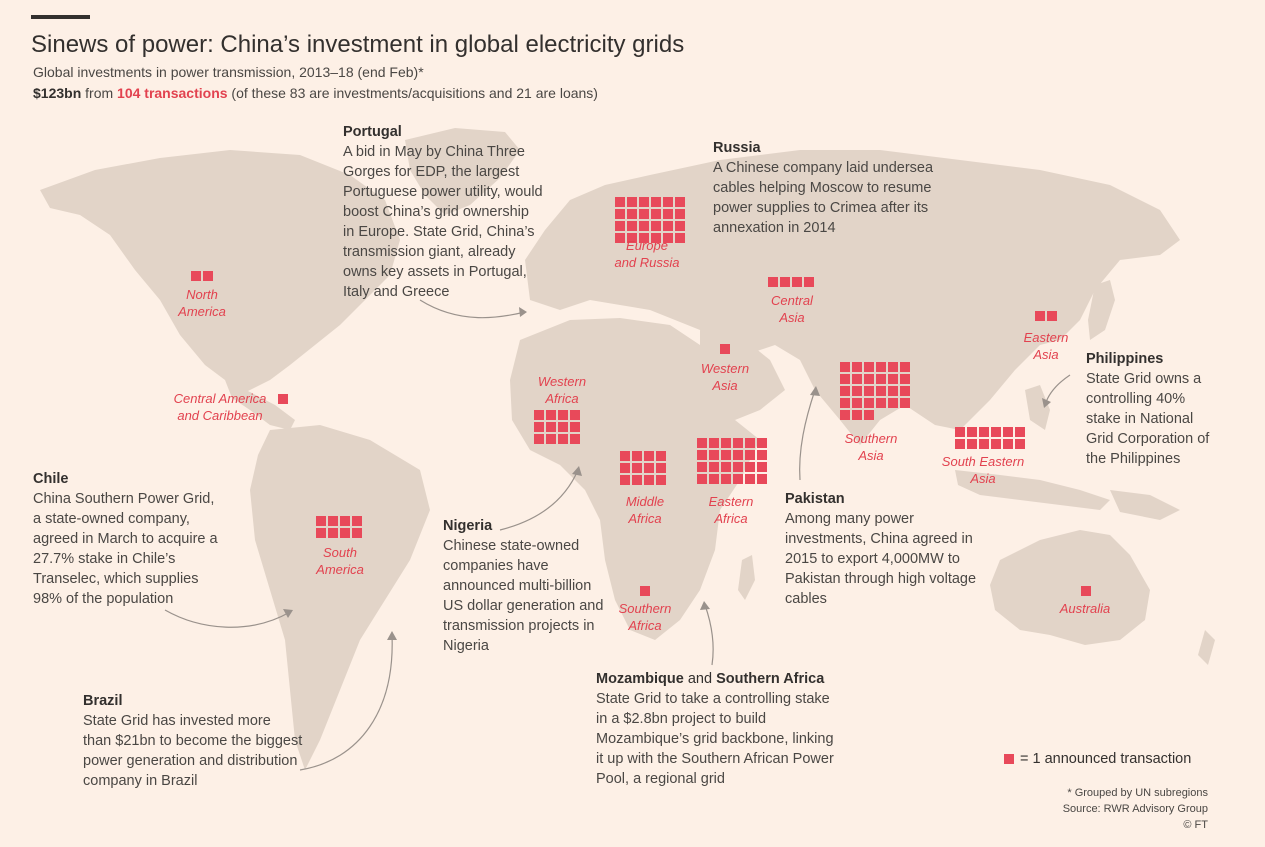 This screenshot has height=847, width=1265. Describe the element at coordinates (645, 591) in the screenshot. I see `squares-southern-africa` at that location.